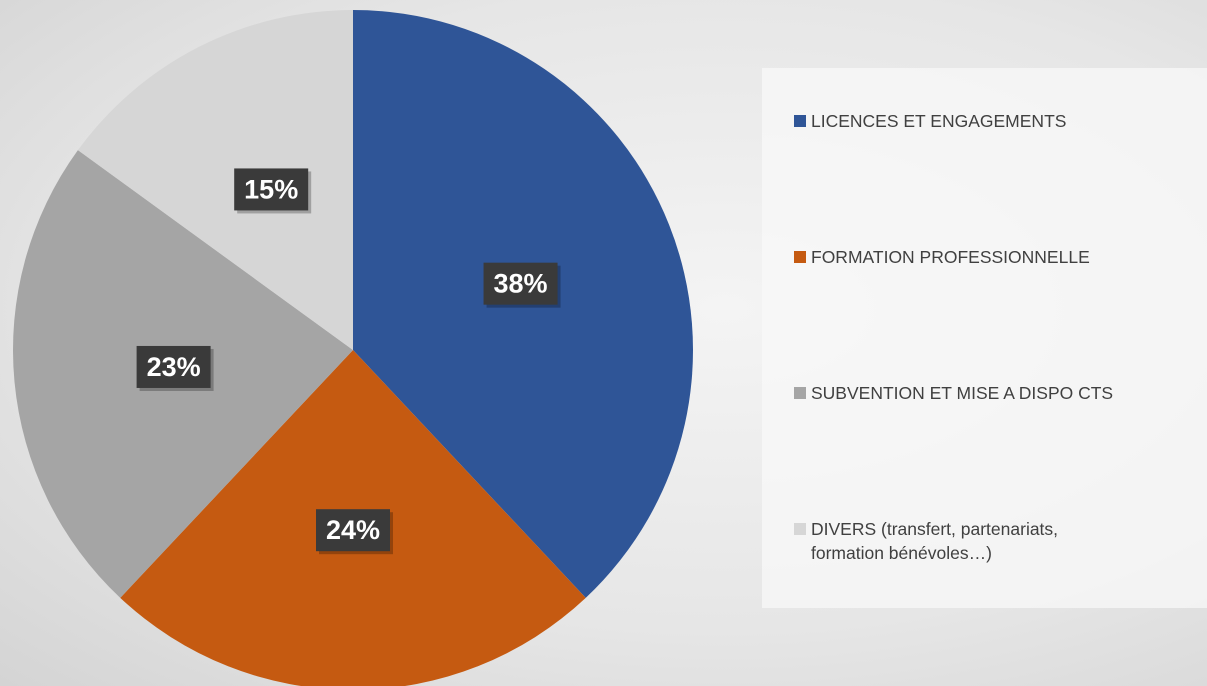 Image resolution: width=1207 pixels, height=686 pixels. I want to click on legend-entry: LICENCES ET ENGAGEMENTS, so click(999, 121).